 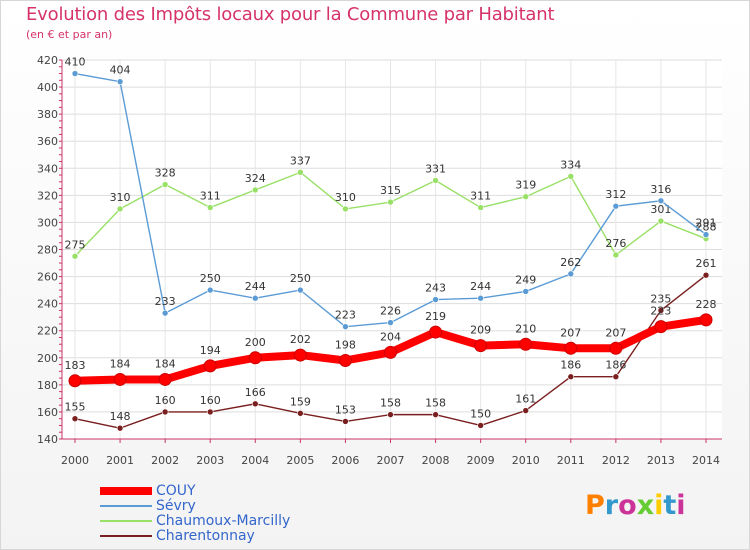 What do you see at coordinates (595, 505) in the screenshot?
I see `logo-letter: P` at bounding box center [595, 505].